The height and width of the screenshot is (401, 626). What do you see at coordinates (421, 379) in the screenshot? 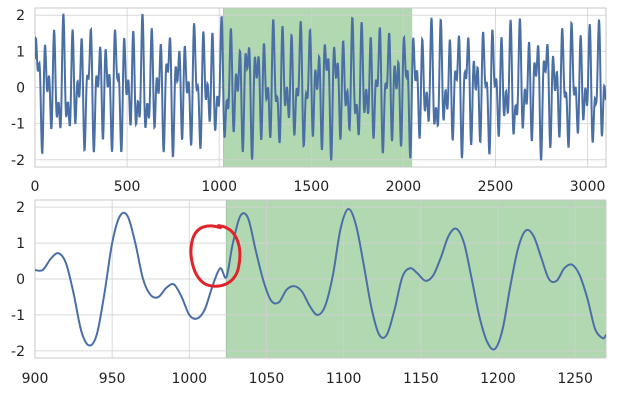
I see `x-tick-label: 1150` at bounding box center [421, 379].